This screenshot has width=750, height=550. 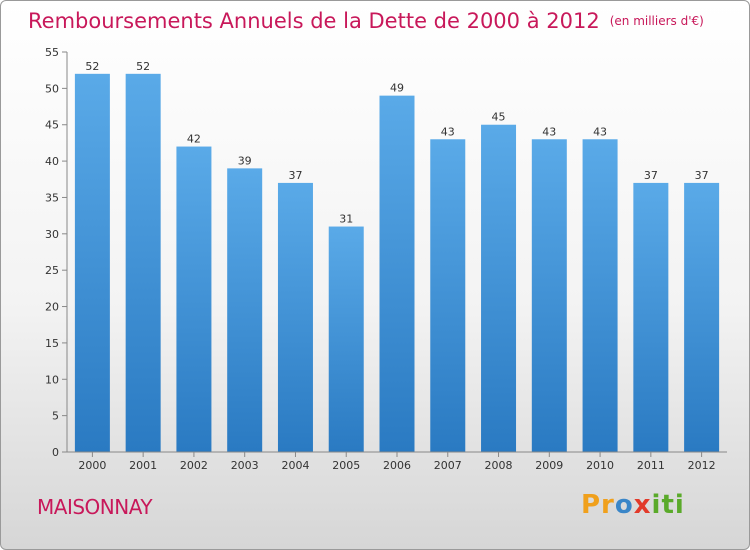 What do you see at coordinates (600, 296) in the screenshot?
I see `bar-2010` at bounding box center [600, 296].